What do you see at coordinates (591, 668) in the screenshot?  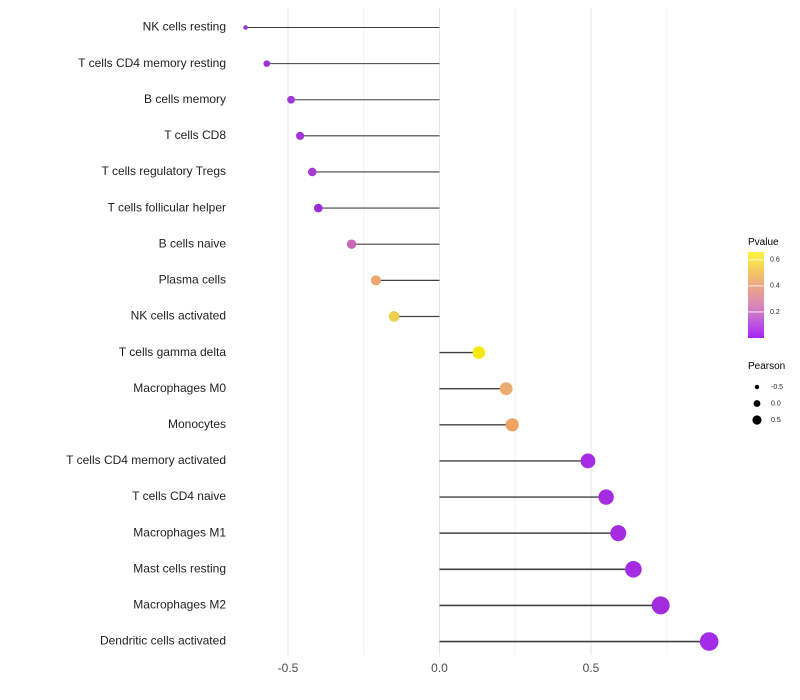 I see `x-axis-tick-label: 0.5` at bounding box center [591, 668].